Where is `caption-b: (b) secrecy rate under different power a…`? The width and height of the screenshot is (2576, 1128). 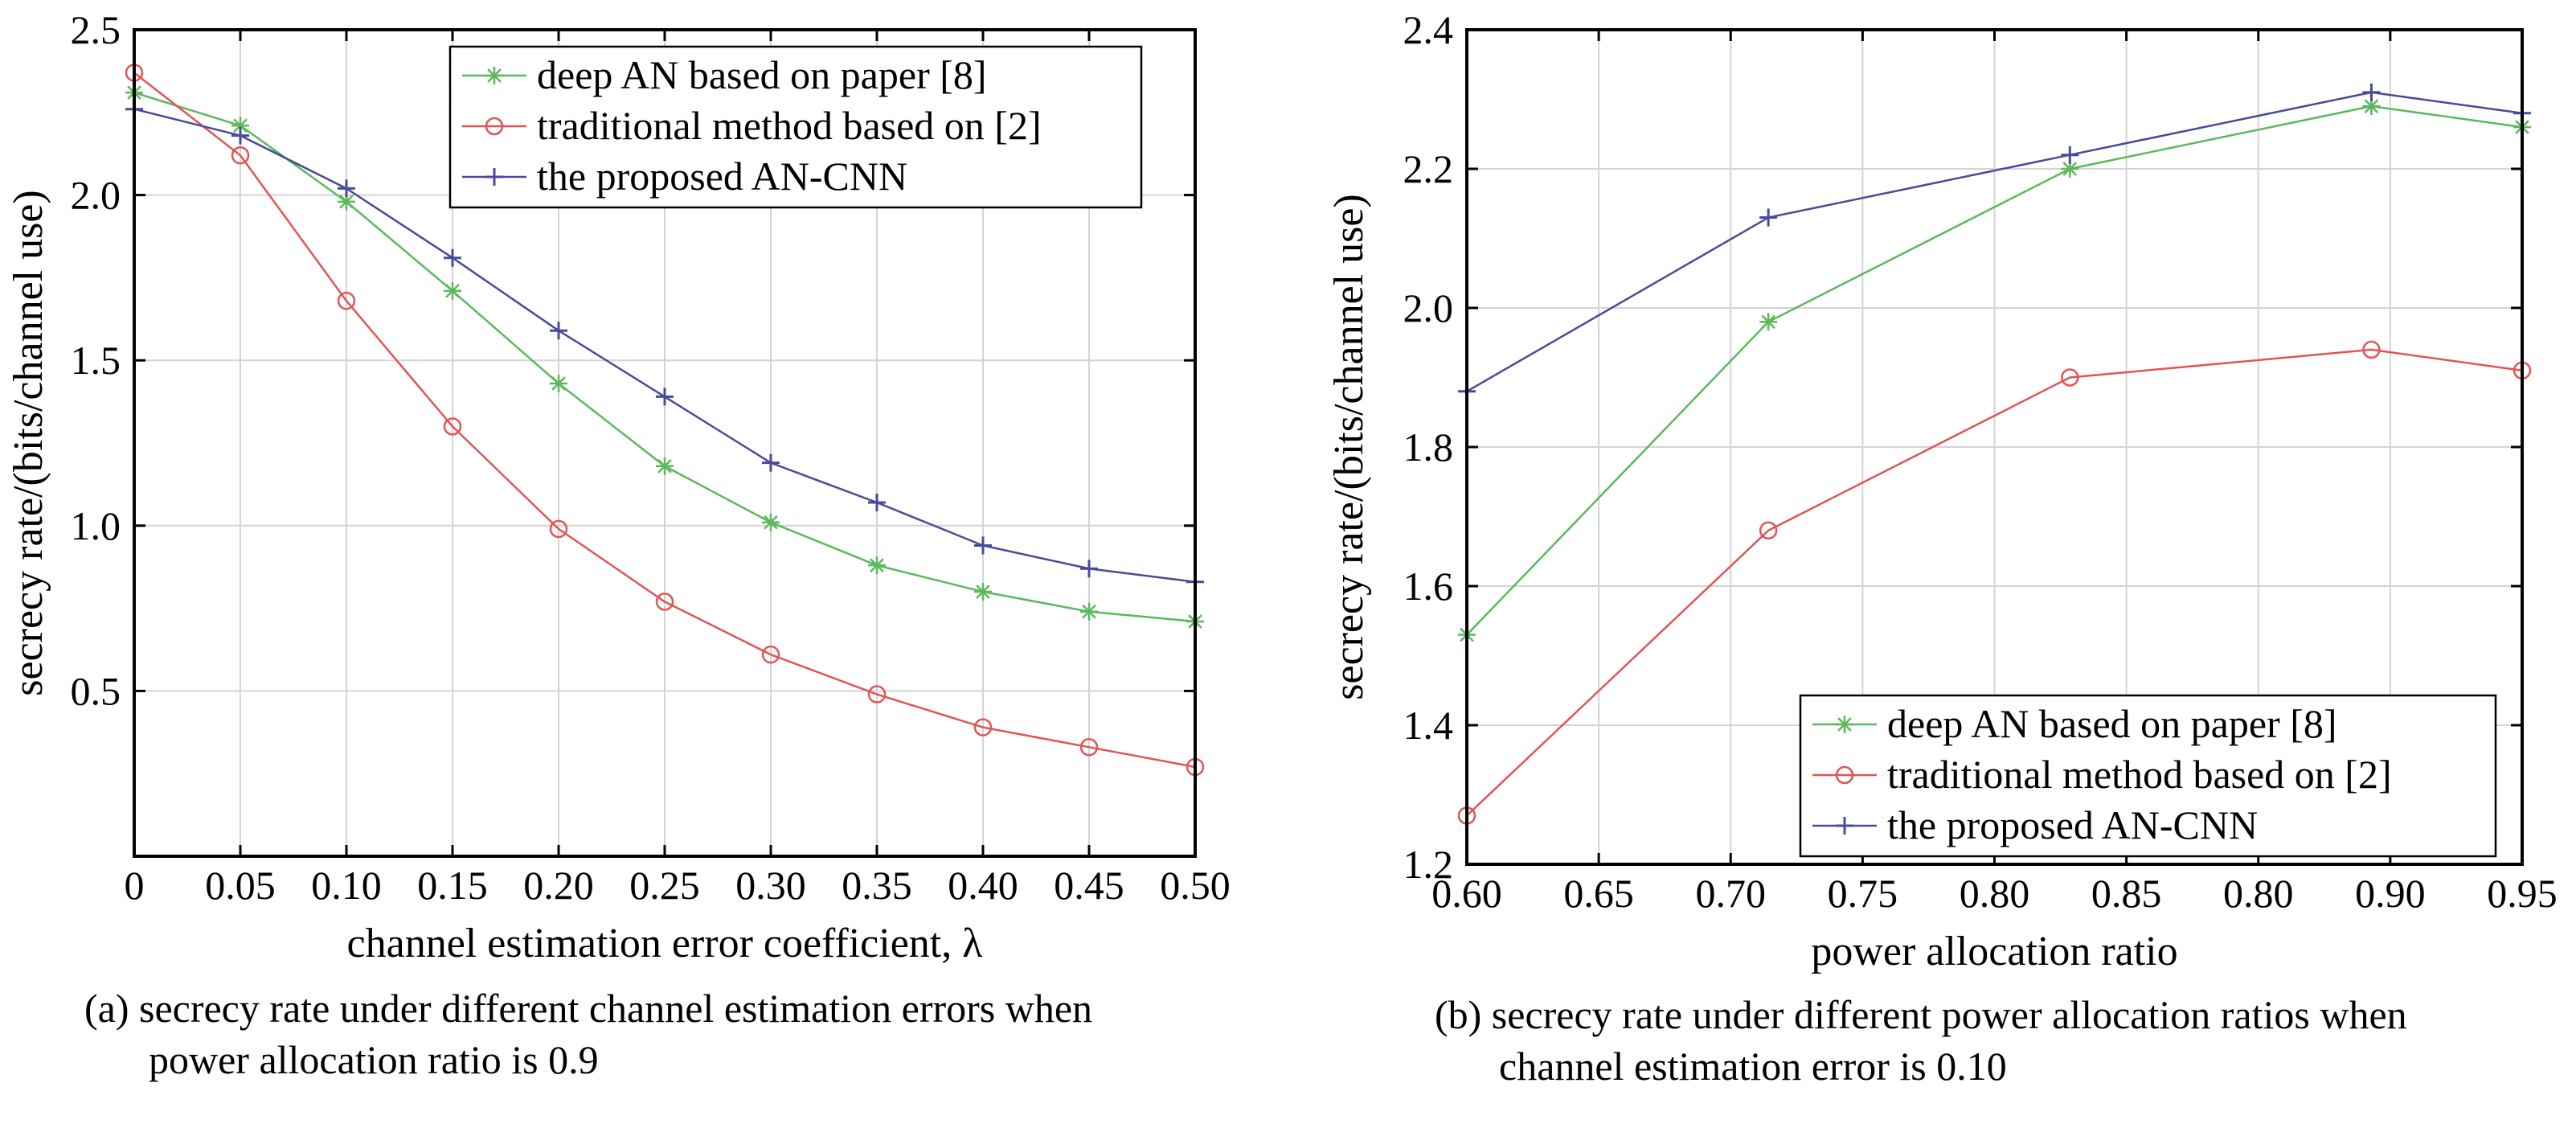 caption-b: (b) secrecy rate under different power a… is located at coordinates (1921, 1040).